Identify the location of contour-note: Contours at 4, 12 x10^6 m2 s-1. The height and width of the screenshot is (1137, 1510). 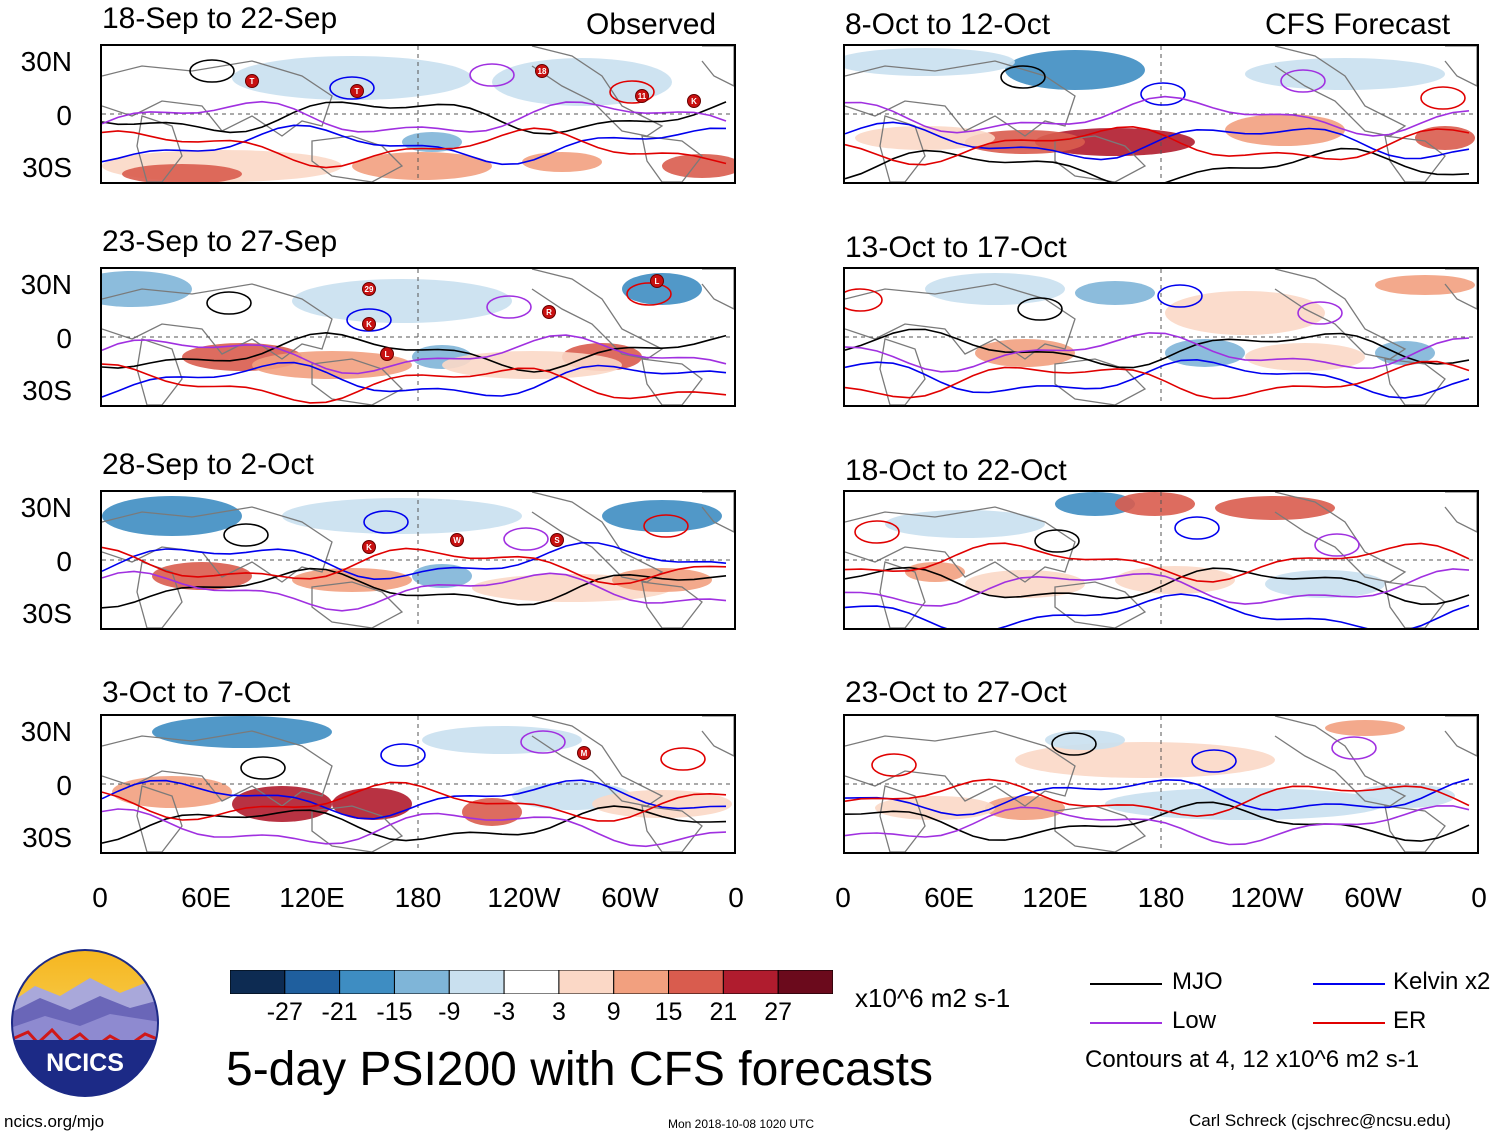
(1252, 1059).